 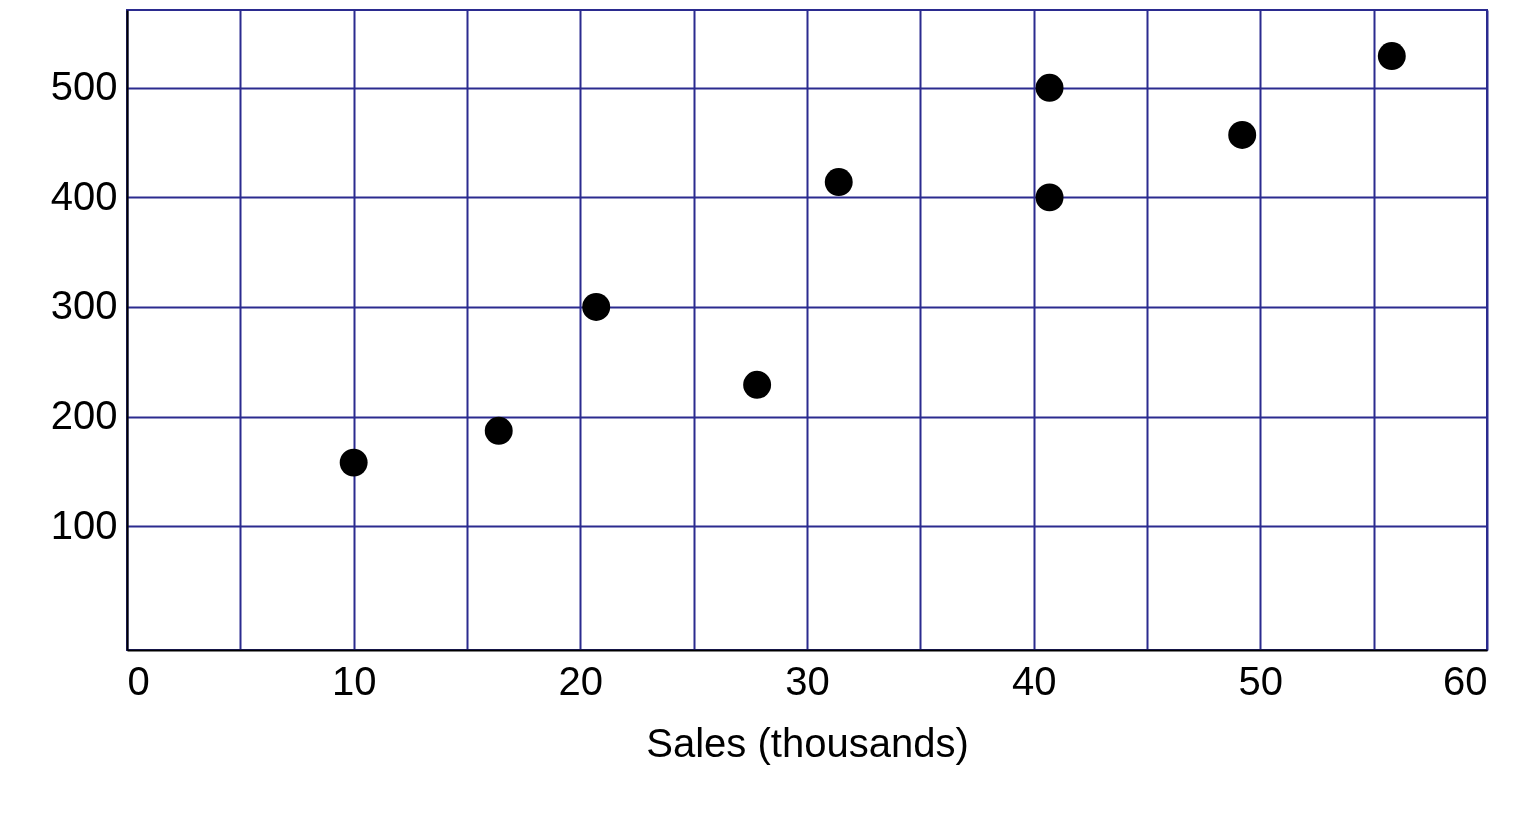 What do you see at coordinates (807, 680) in the screenshot?
I see `x-tick-label: 30` at bounding box center [807, 680].